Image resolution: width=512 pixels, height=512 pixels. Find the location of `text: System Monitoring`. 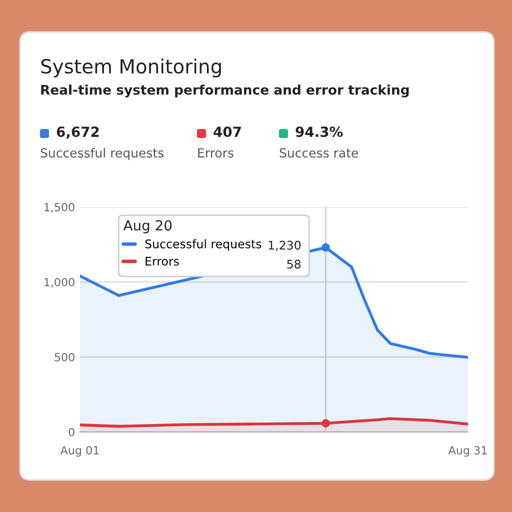

text: System Monitoring is located at coordinates (131, 68).